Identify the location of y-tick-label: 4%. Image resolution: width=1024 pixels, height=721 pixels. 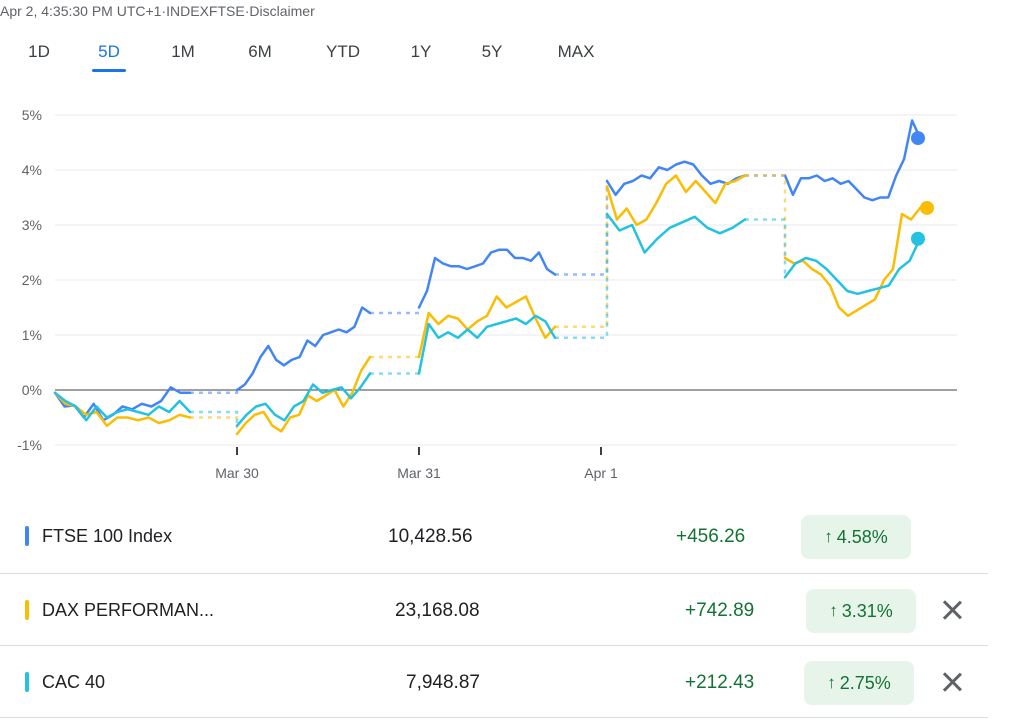
(32, 170).